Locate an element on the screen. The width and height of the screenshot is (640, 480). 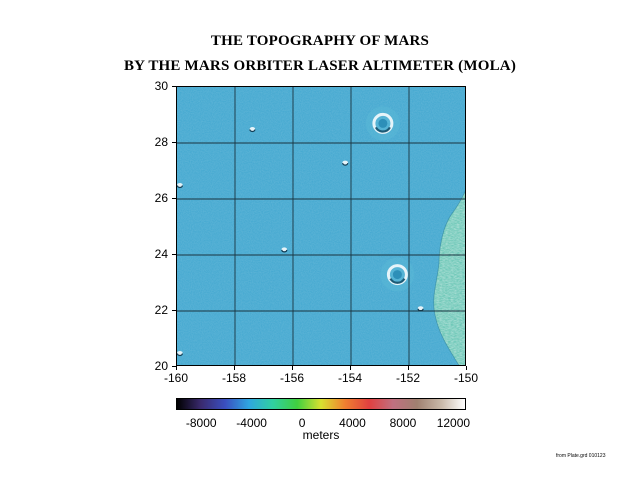
x-tick-label: -154 is located at coordinates (350, 378).